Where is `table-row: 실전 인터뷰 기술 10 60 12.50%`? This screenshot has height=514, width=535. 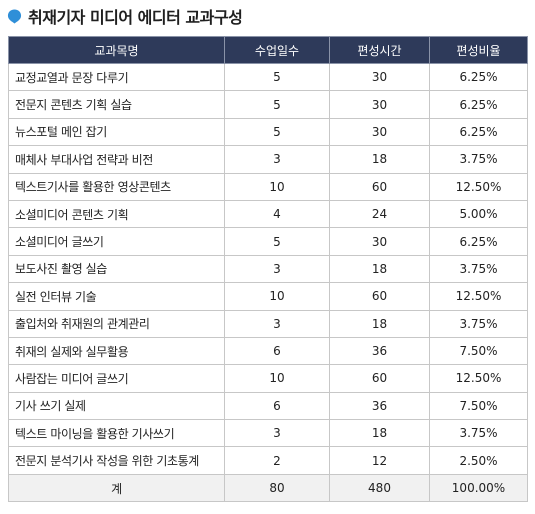
table-row: 실전 인터뷰 기술 10 60 12.50% is located at coordinates (268, 296).